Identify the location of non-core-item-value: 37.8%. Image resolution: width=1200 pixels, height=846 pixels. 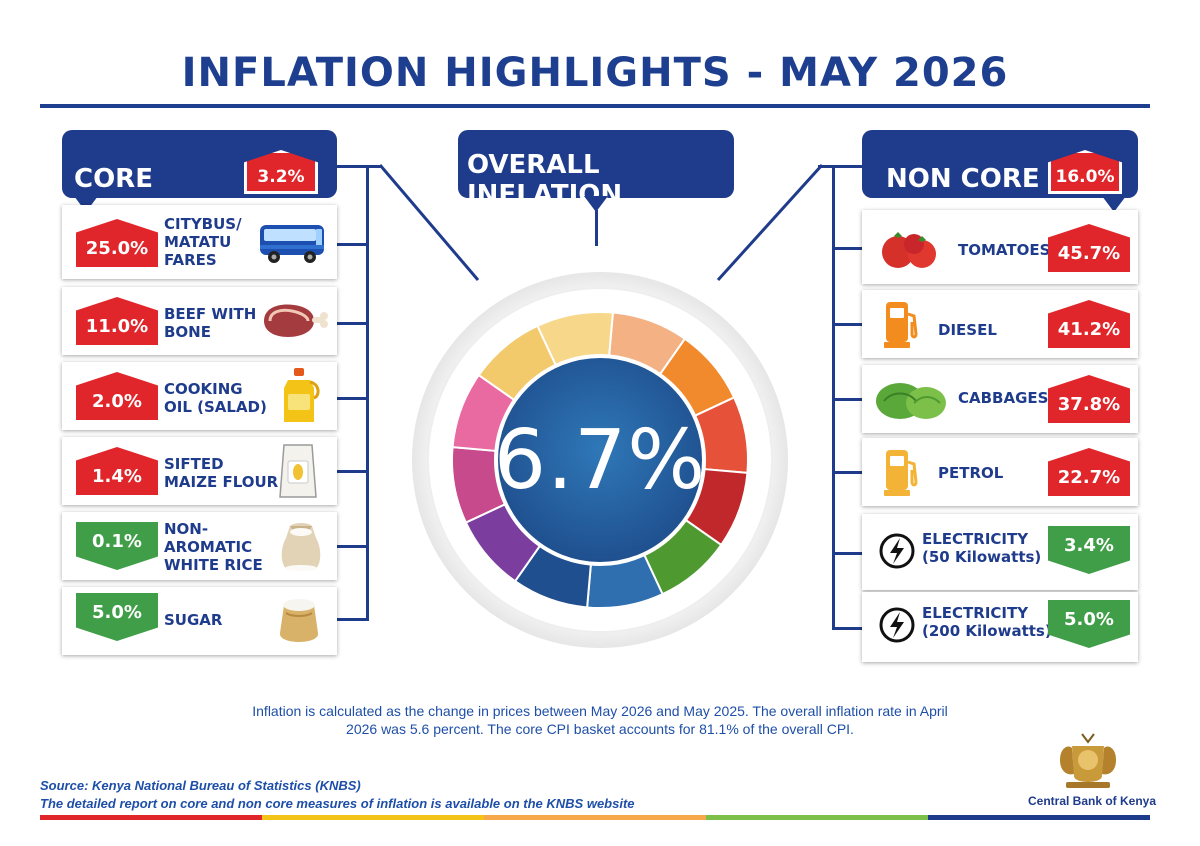
(1089, 399).